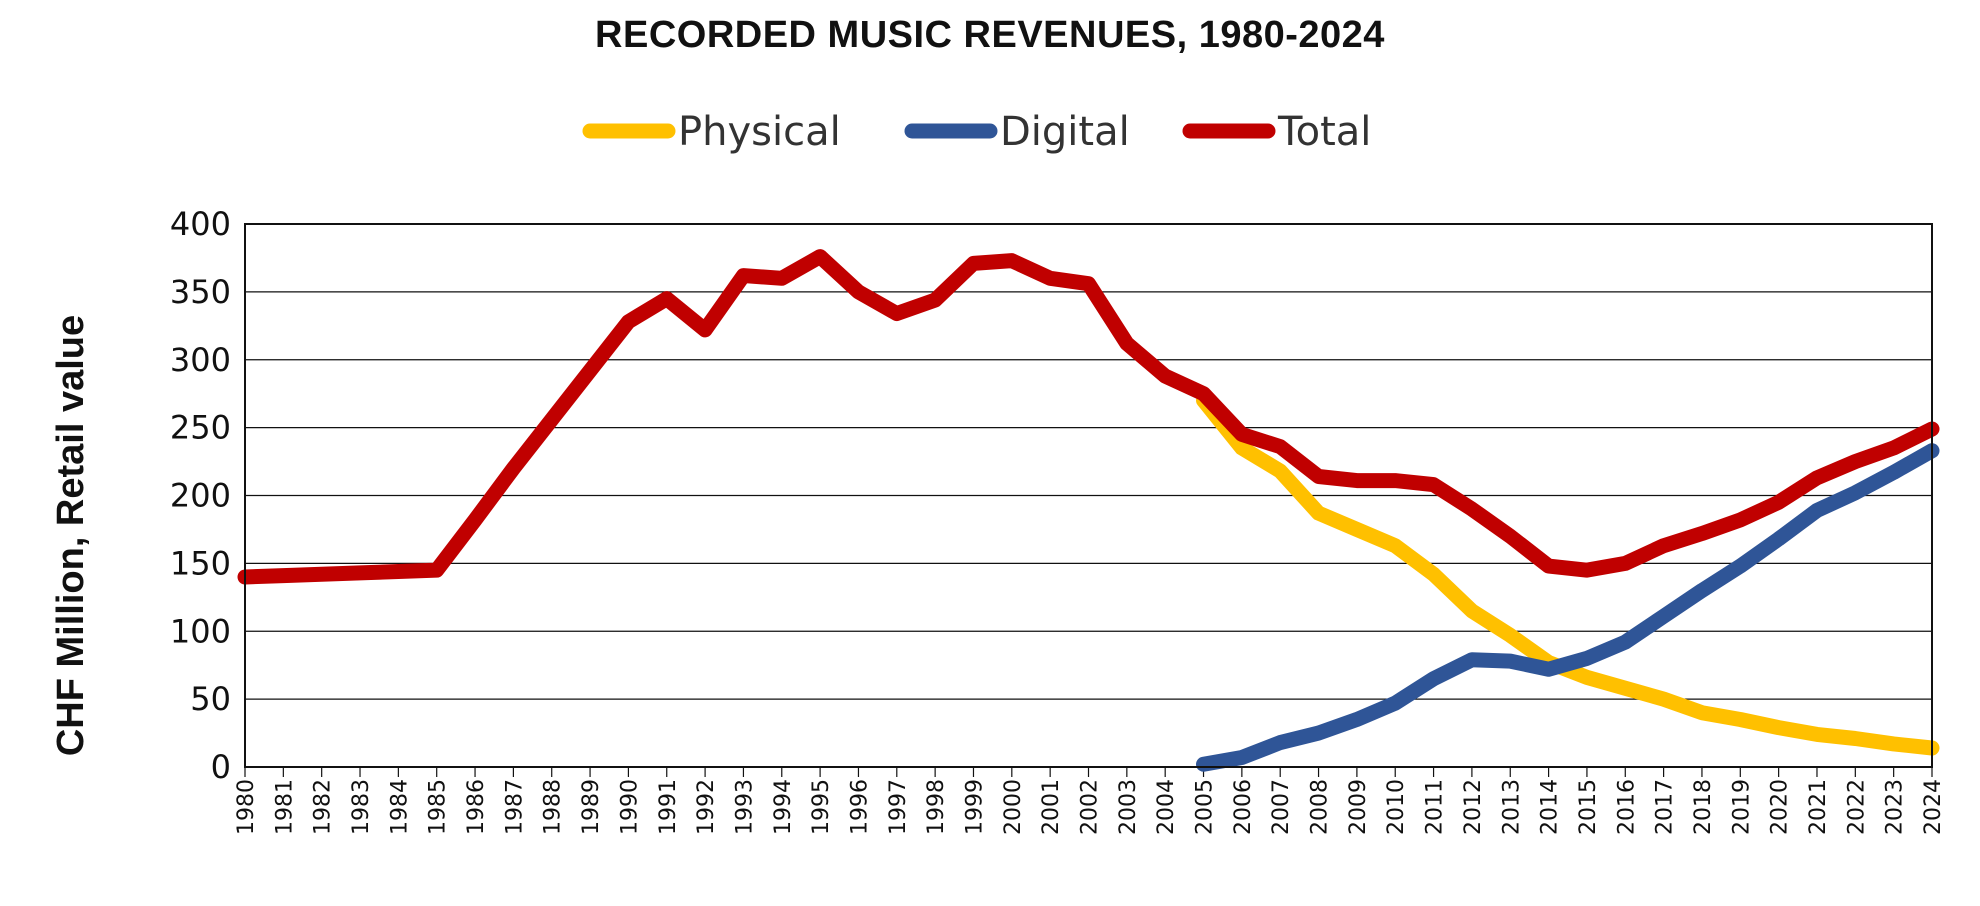 The image size is (1980, 906). I want to click on x-tick-label: 2018, so click(1703, 807).